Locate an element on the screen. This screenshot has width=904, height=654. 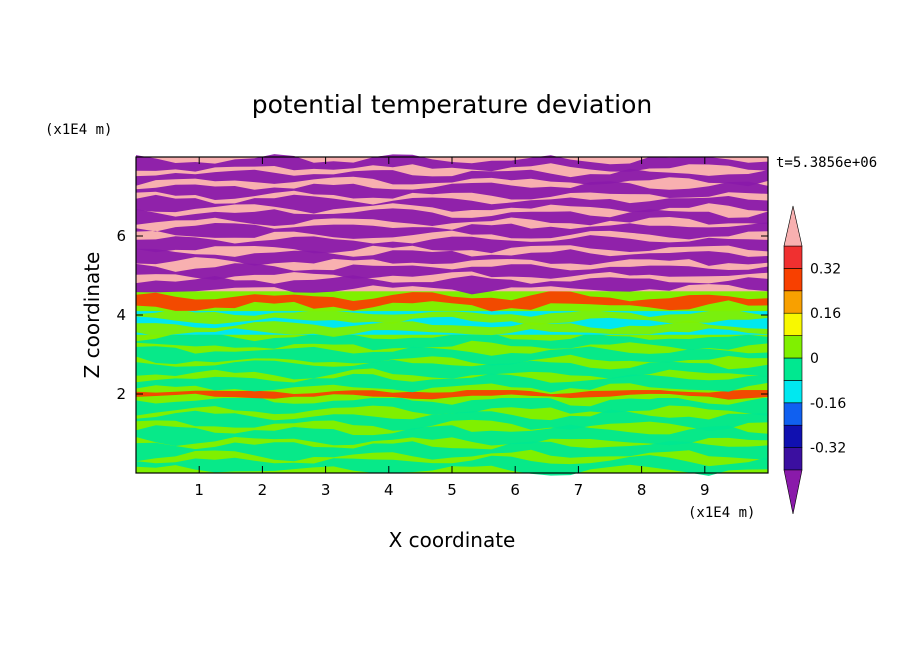
y-axis-label: Z coordinate is located at coordinates (92, 315).